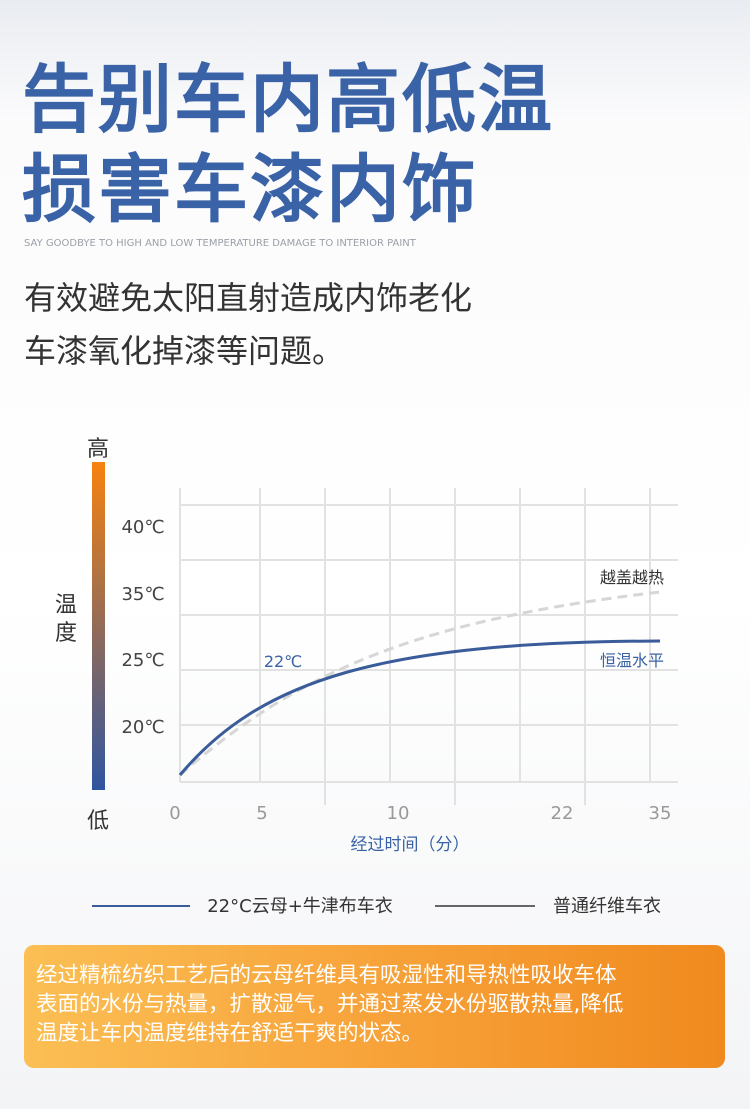 Image resolution: width=750 pixels, height=1109 pixels. I want to click on intro: 车漆氧化掉漆等问题。, so click(184, 351).